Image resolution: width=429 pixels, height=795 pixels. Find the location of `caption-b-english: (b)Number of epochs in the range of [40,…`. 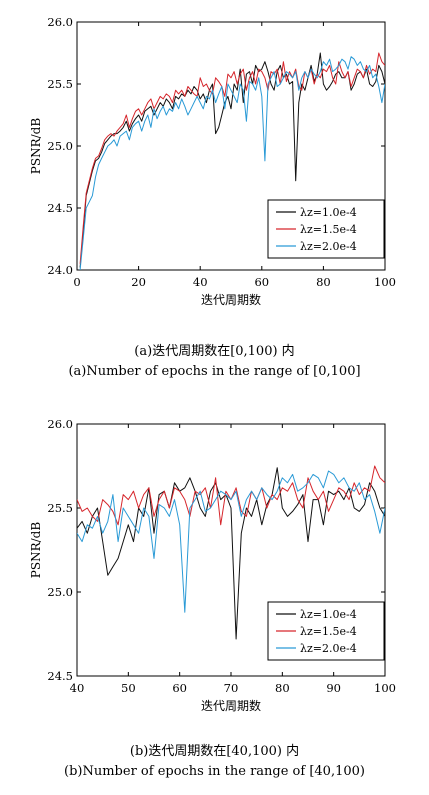

caption-b-english: (b)Number of epochs in the range of [40,… is located at coordinates (214, 771).